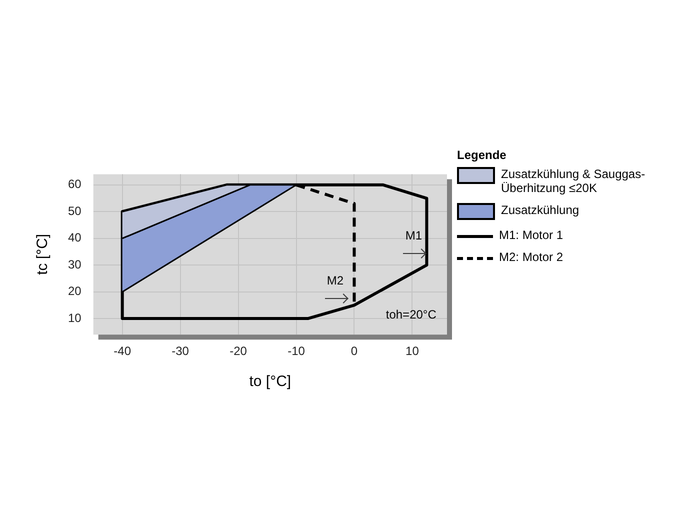 Image resolution: width=685 pixels, height=514 pixels. What do you see at coordinates (123, 351) in the screenshot?
I see `x-tick-label: -40` at bounding box center [123, 351].